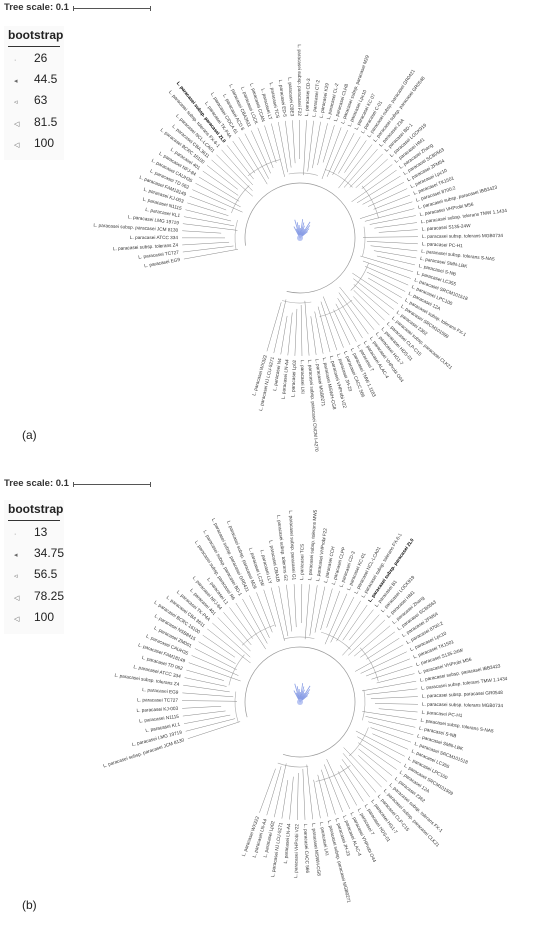 This screenshot has width=550, height=931. Describe the element at coordinates (160, 691) in the screenshot. I see `leaf-label: L. paracasei EG9` at that location.